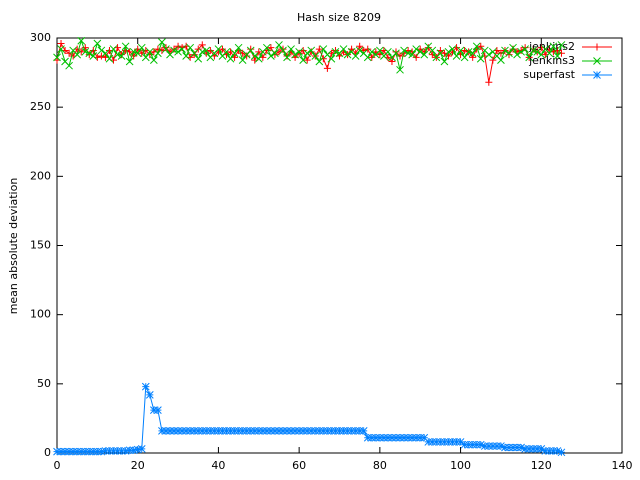  Describe the element at coordinates (40, 245) in the screenshot. I see `y-tick-label: 150` at that location.